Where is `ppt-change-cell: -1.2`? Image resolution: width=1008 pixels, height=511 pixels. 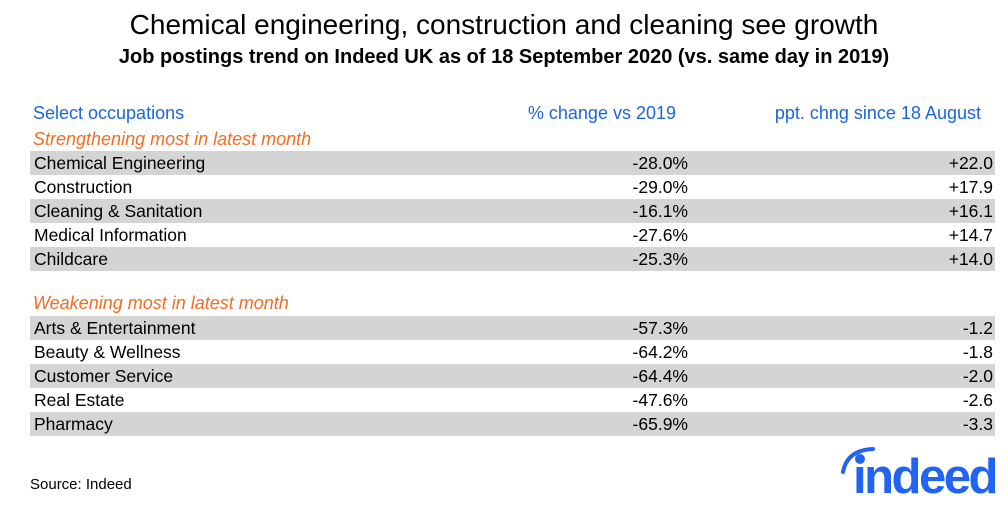 ppt-change-cell: -1.2 is located at coordinates (977, 328).